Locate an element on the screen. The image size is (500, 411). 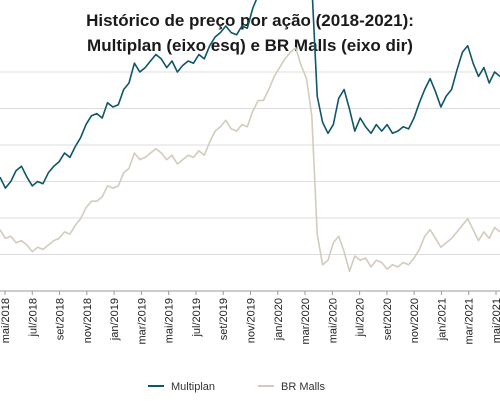
legend: Multiplan BR Malls is located at coordinates (237, 387).